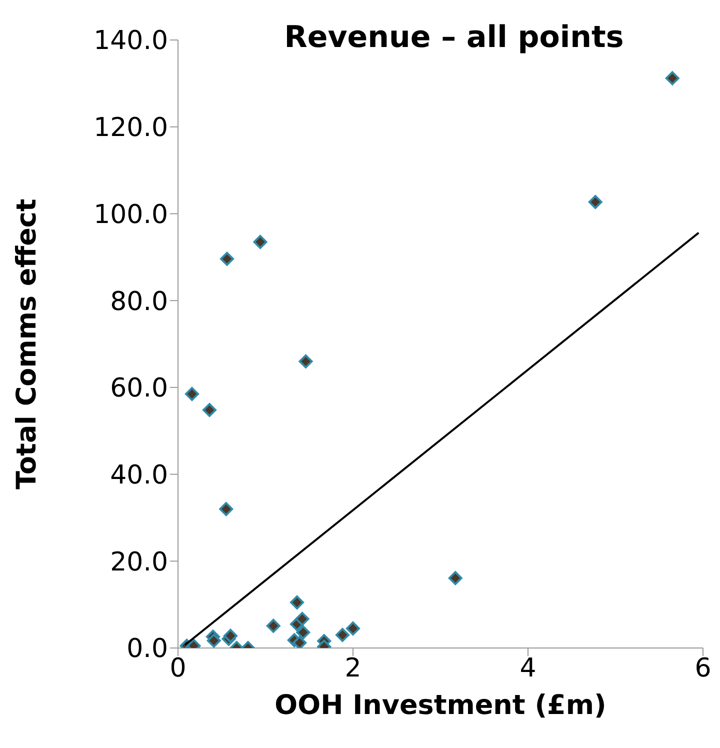  I want to click on x-axis-title: OOH Investment (£m), so click(440, 705).